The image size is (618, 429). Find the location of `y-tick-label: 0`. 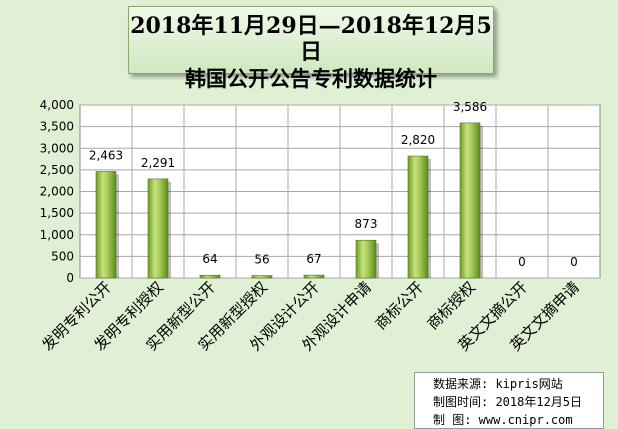

y-tick-label: 0 is located at coordinates (70, 278).